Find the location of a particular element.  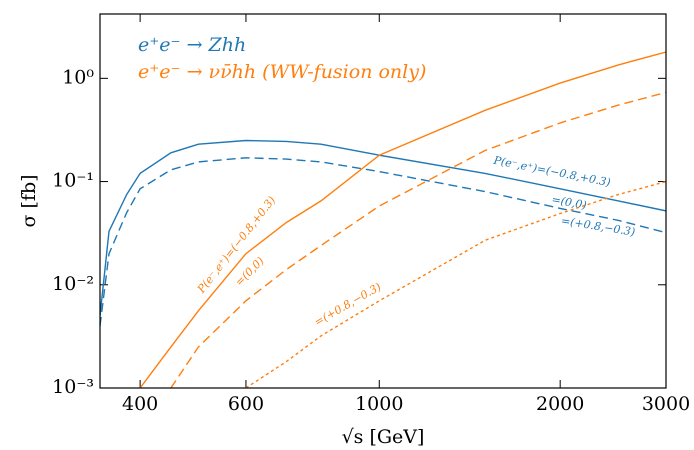

legend-entry: e⁺e⁻ → Zhh is located at coordinates (192, 45).